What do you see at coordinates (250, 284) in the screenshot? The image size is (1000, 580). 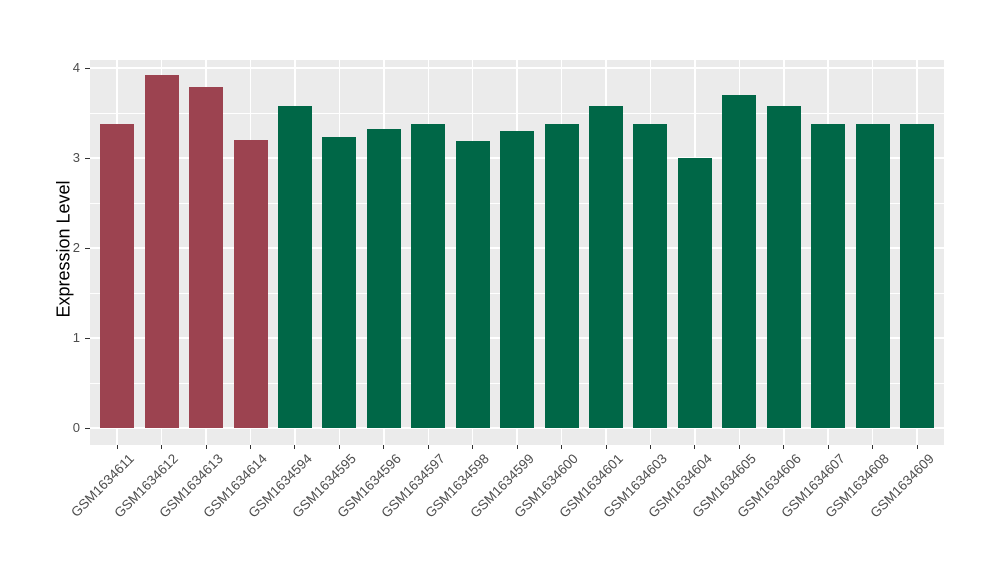 I see `bar-GSM1634614` at bounding box center [250, 284].